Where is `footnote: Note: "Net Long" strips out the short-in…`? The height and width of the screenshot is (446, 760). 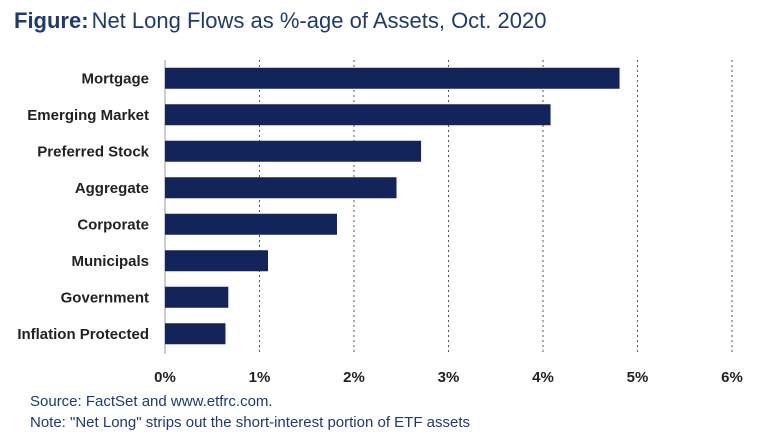 footnote: Note: "Net Long" strips out the short-in… is located at coordinates (250, 422).